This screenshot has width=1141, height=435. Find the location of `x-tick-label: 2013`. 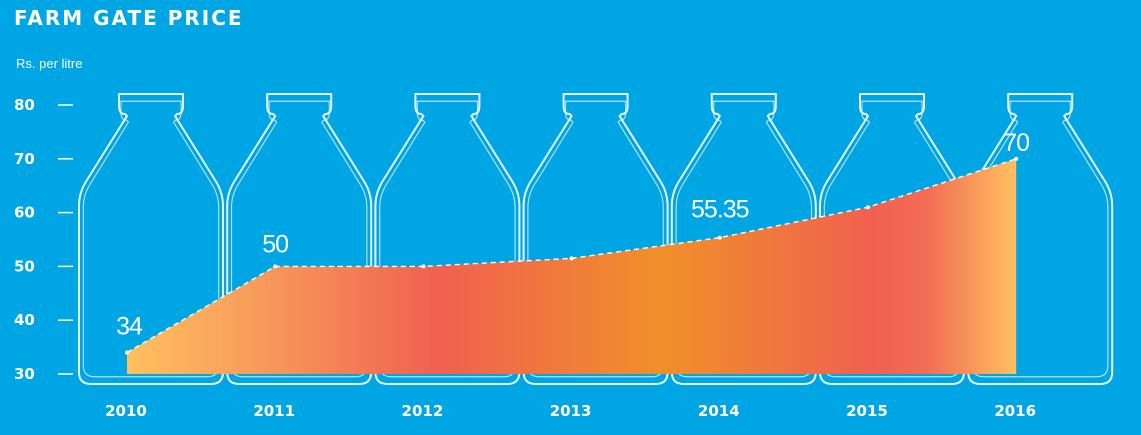

x-tick-label: 2013 is located at coordinates (571, 411).